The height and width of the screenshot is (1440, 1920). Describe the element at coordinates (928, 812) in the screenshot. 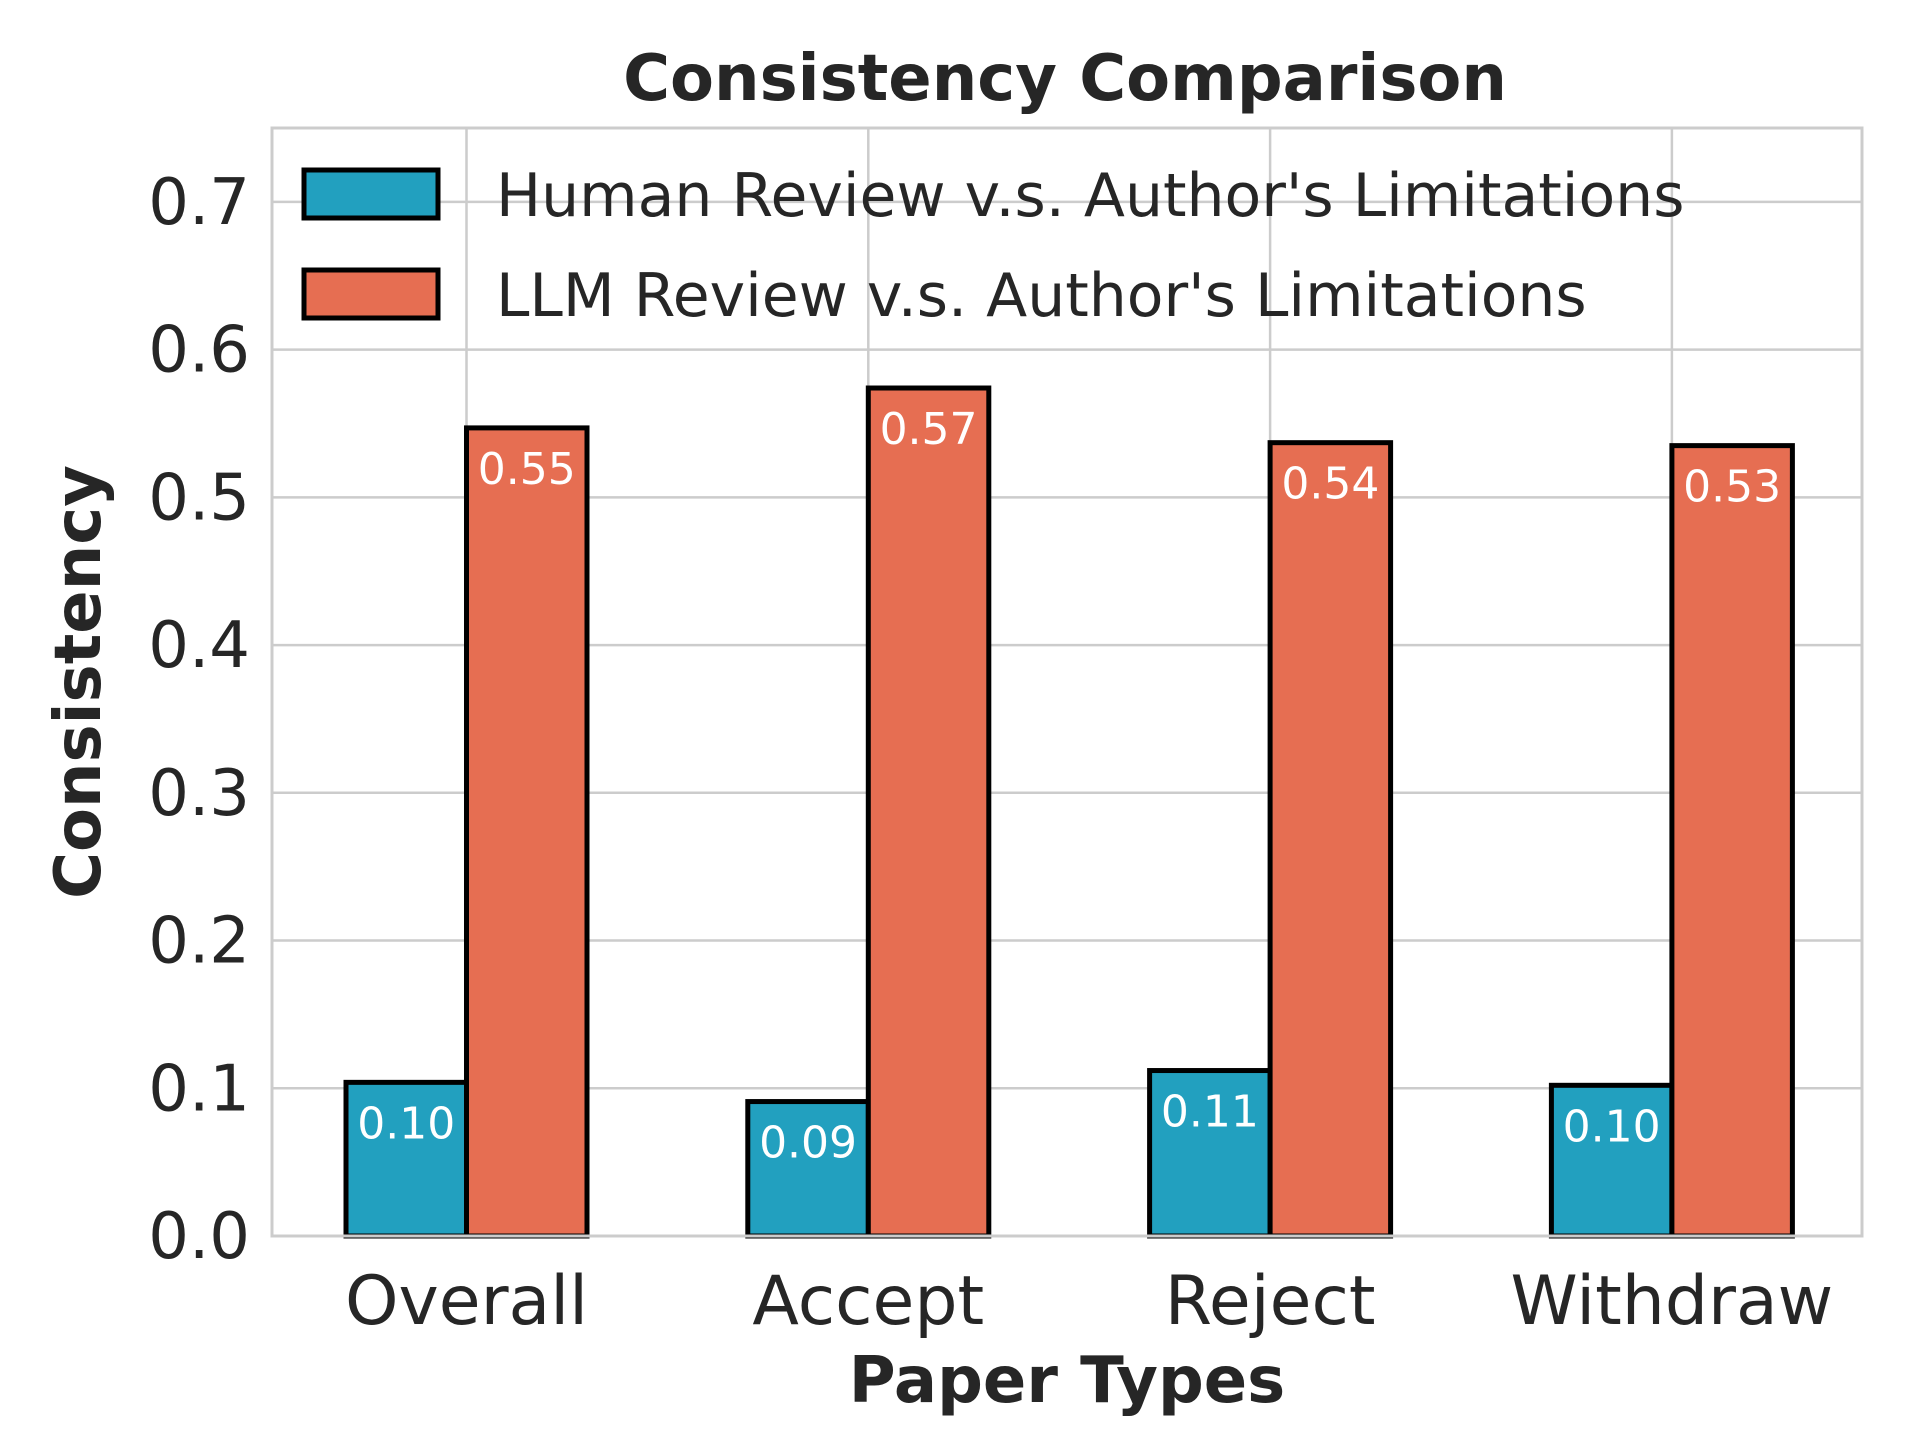

I see `bar-series-2-accept` at that location.